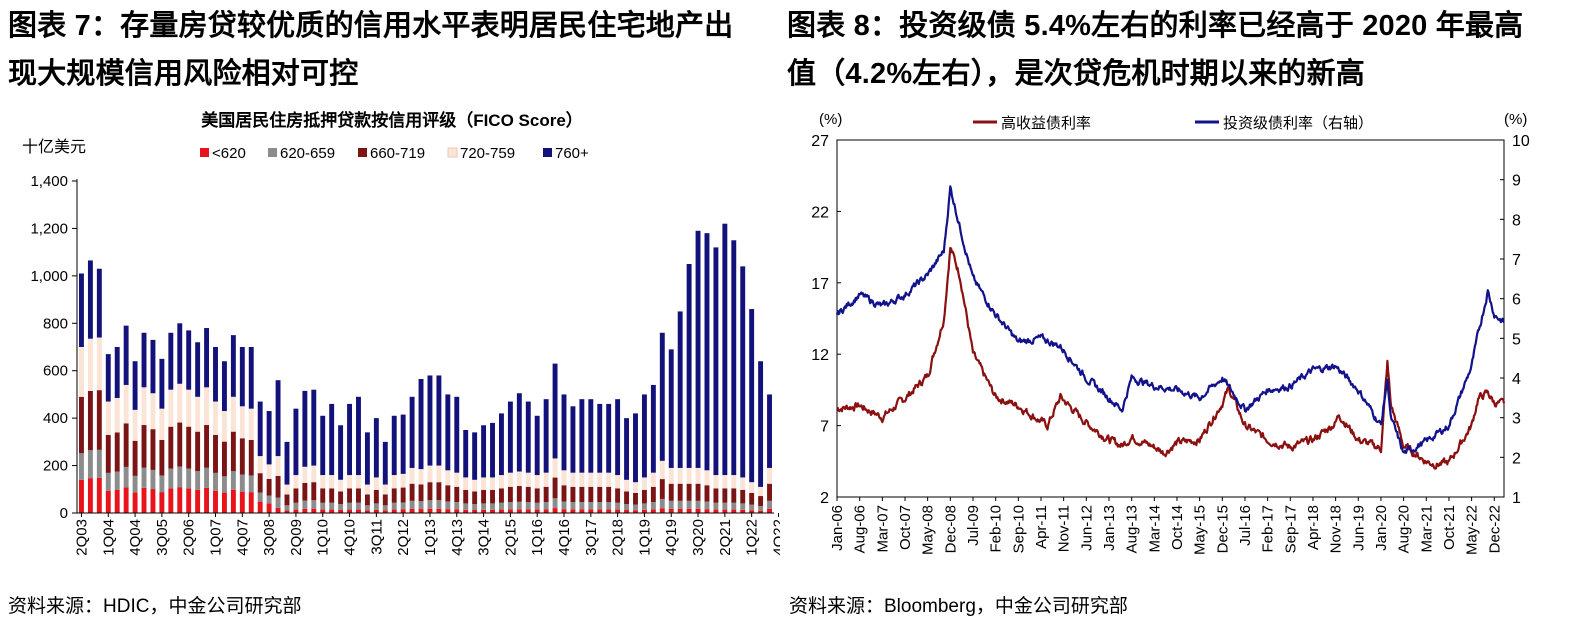  Describe the element at coordinates (242, 537) in the screenshot. I see `x-tick-label: 4Q07` at that location.